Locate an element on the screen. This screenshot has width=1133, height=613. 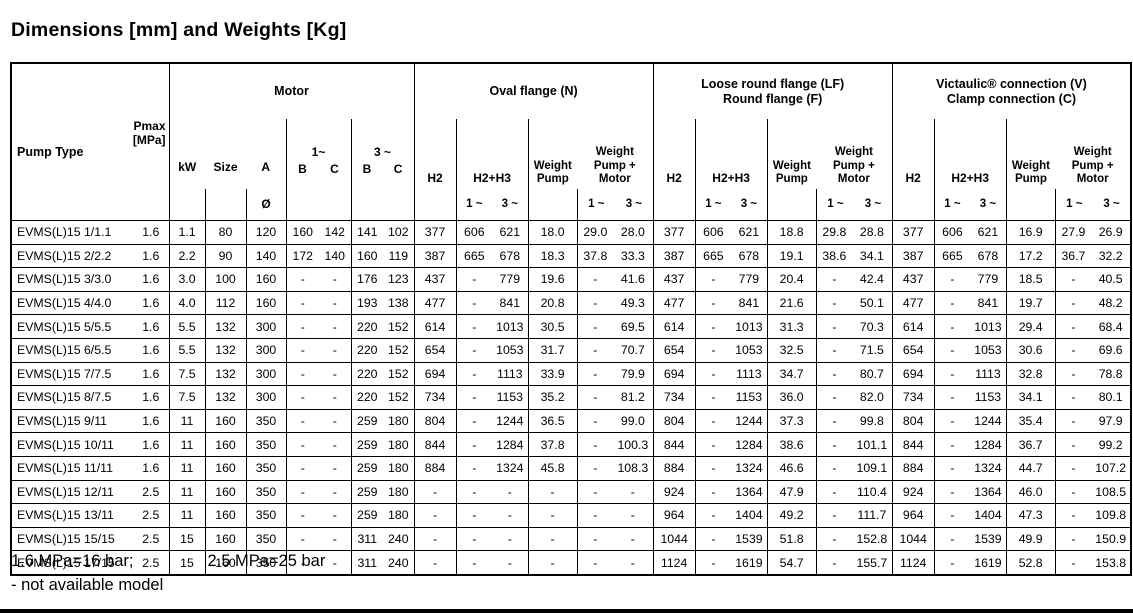
value-cell: 180 is located at coordinates (399, 444).